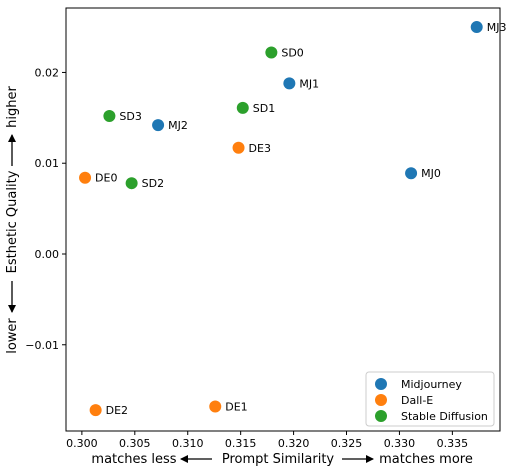 This screenshot has height=468, width=516. I want to click on y-axis-label: lower Esthetic Quality higher, so click(12, 220).